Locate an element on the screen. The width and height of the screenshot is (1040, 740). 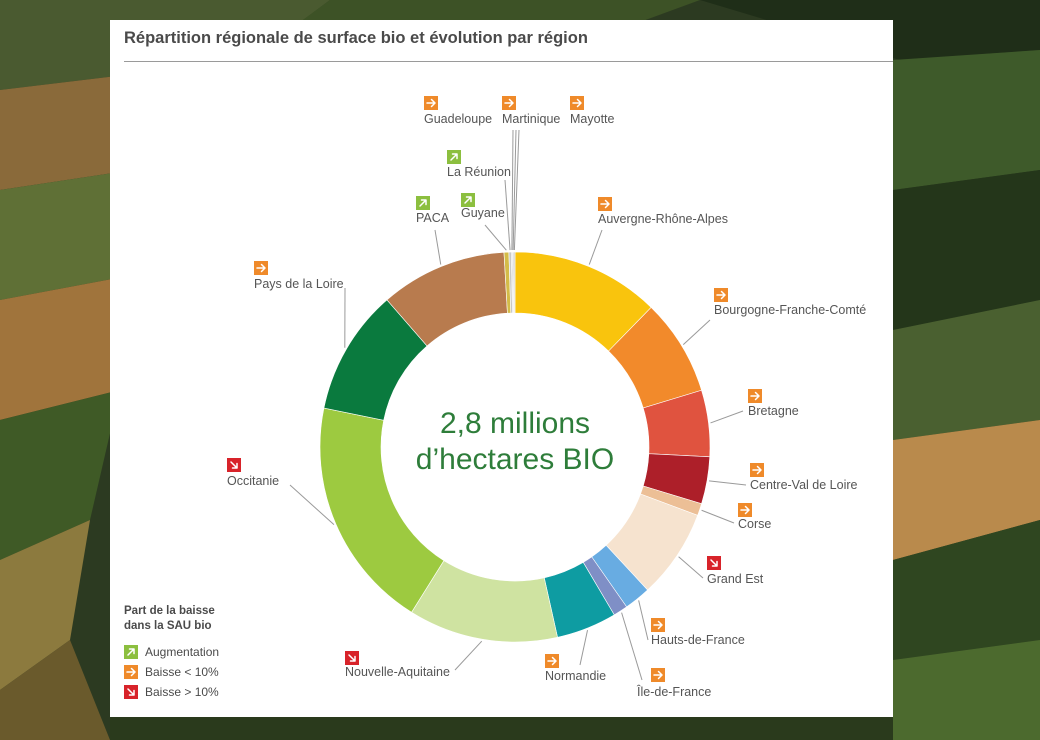
label-bretagne: Bretagne is located at coordinates (773, 411).